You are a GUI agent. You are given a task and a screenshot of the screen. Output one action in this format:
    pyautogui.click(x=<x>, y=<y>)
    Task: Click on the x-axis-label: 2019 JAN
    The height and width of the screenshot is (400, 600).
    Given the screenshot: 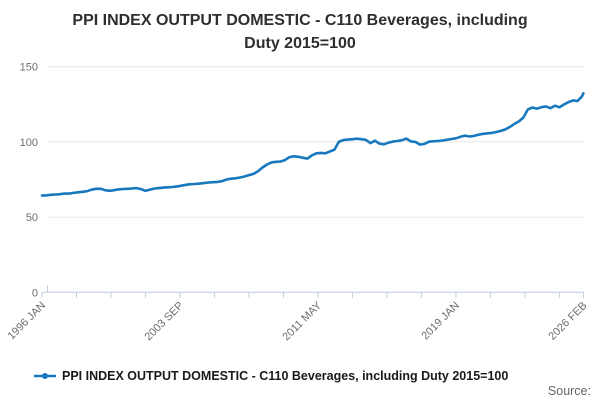 What is the action you would take?
    pyautogui.click(x=440, y=321)
    